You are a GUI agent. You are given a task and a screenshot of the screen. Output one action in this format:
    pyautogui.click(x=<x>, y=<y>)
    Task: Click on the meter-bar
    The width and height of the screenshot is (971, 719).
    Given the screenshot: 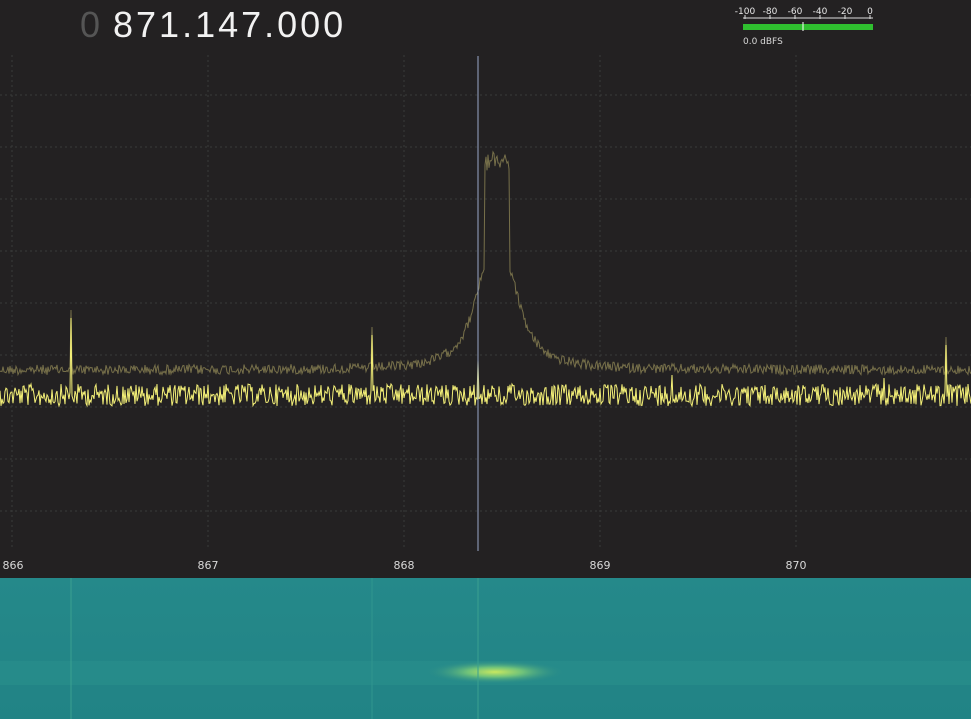 What is the action you would take?
    pyautogui.click(x=808, y=27)
    